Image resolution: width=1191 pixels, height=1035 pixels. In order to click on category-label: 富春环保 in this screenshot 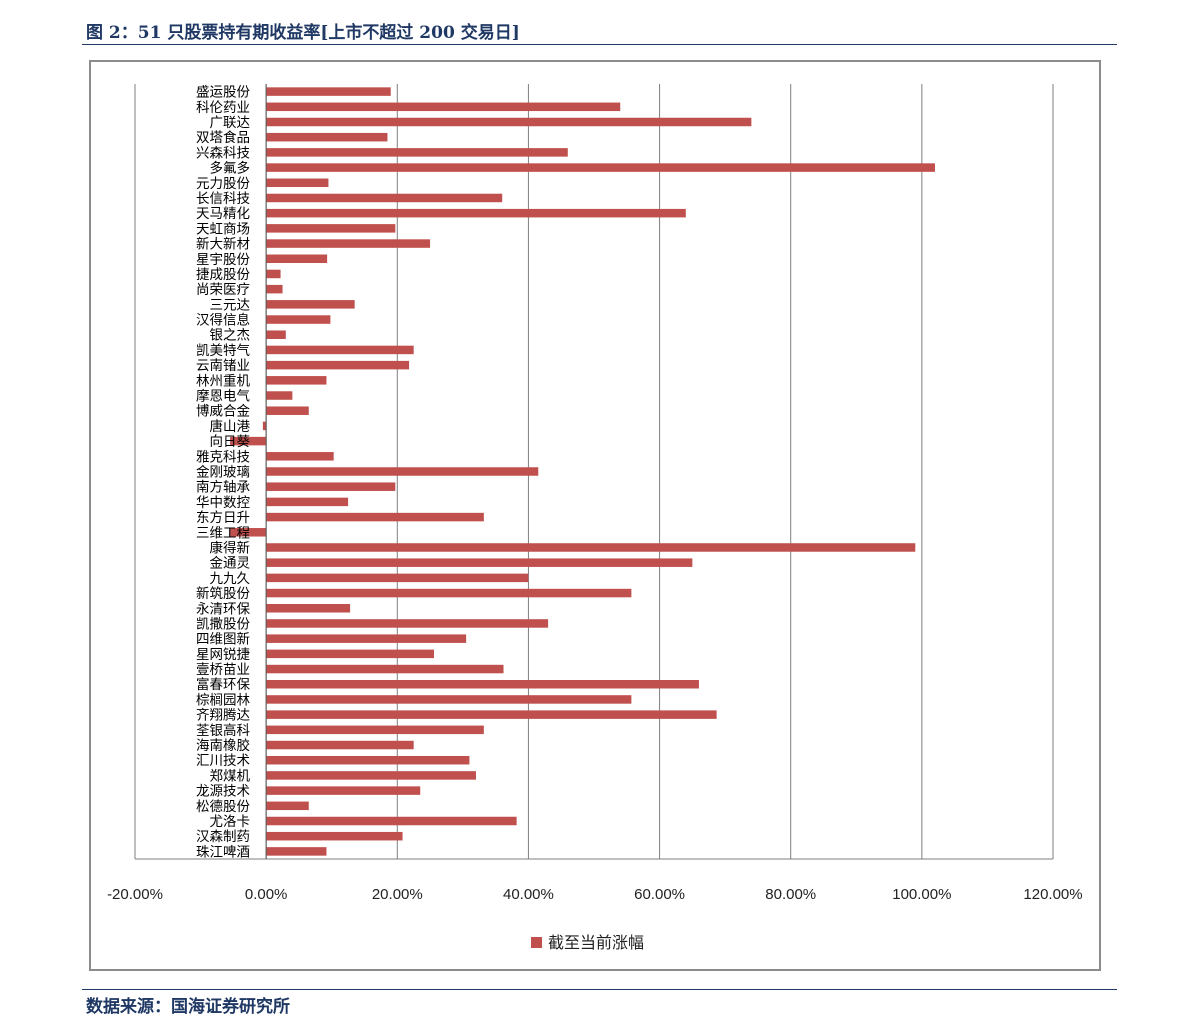, I will do `click(223, 684)`.